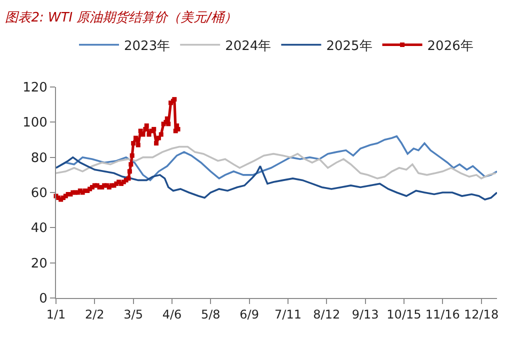 This screenshot has height=352, width=519. I want to click on y-tick-label: 60, so click(39, 194).